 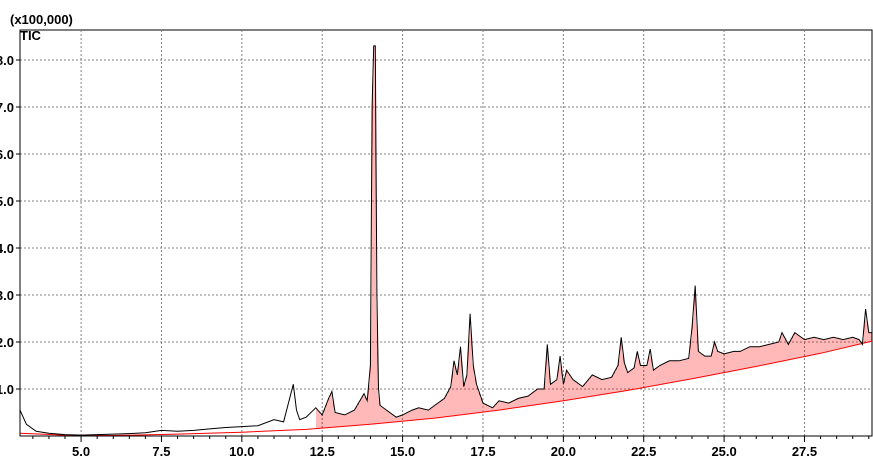 What do you see at coordinates (10, 225) in the screenshot?
I see `y-axis-ticks: 1.0 2.0 3.0 4.0 5.0 6.0 7.0 8.0` at bounding box center [10, 225].